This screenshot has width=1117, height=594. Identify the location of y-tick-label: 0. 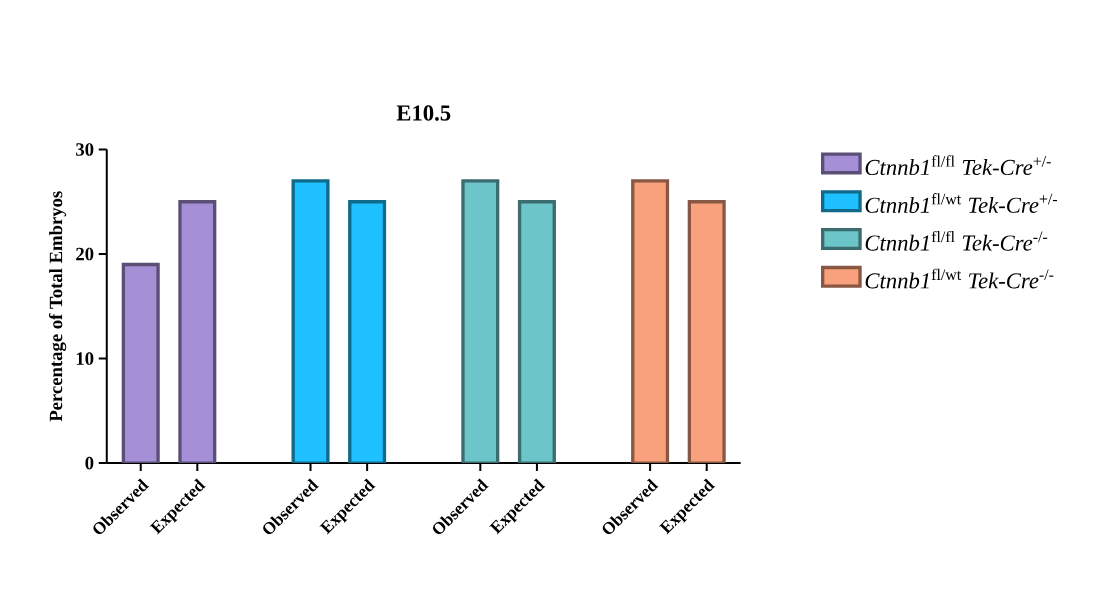
(89, 463).